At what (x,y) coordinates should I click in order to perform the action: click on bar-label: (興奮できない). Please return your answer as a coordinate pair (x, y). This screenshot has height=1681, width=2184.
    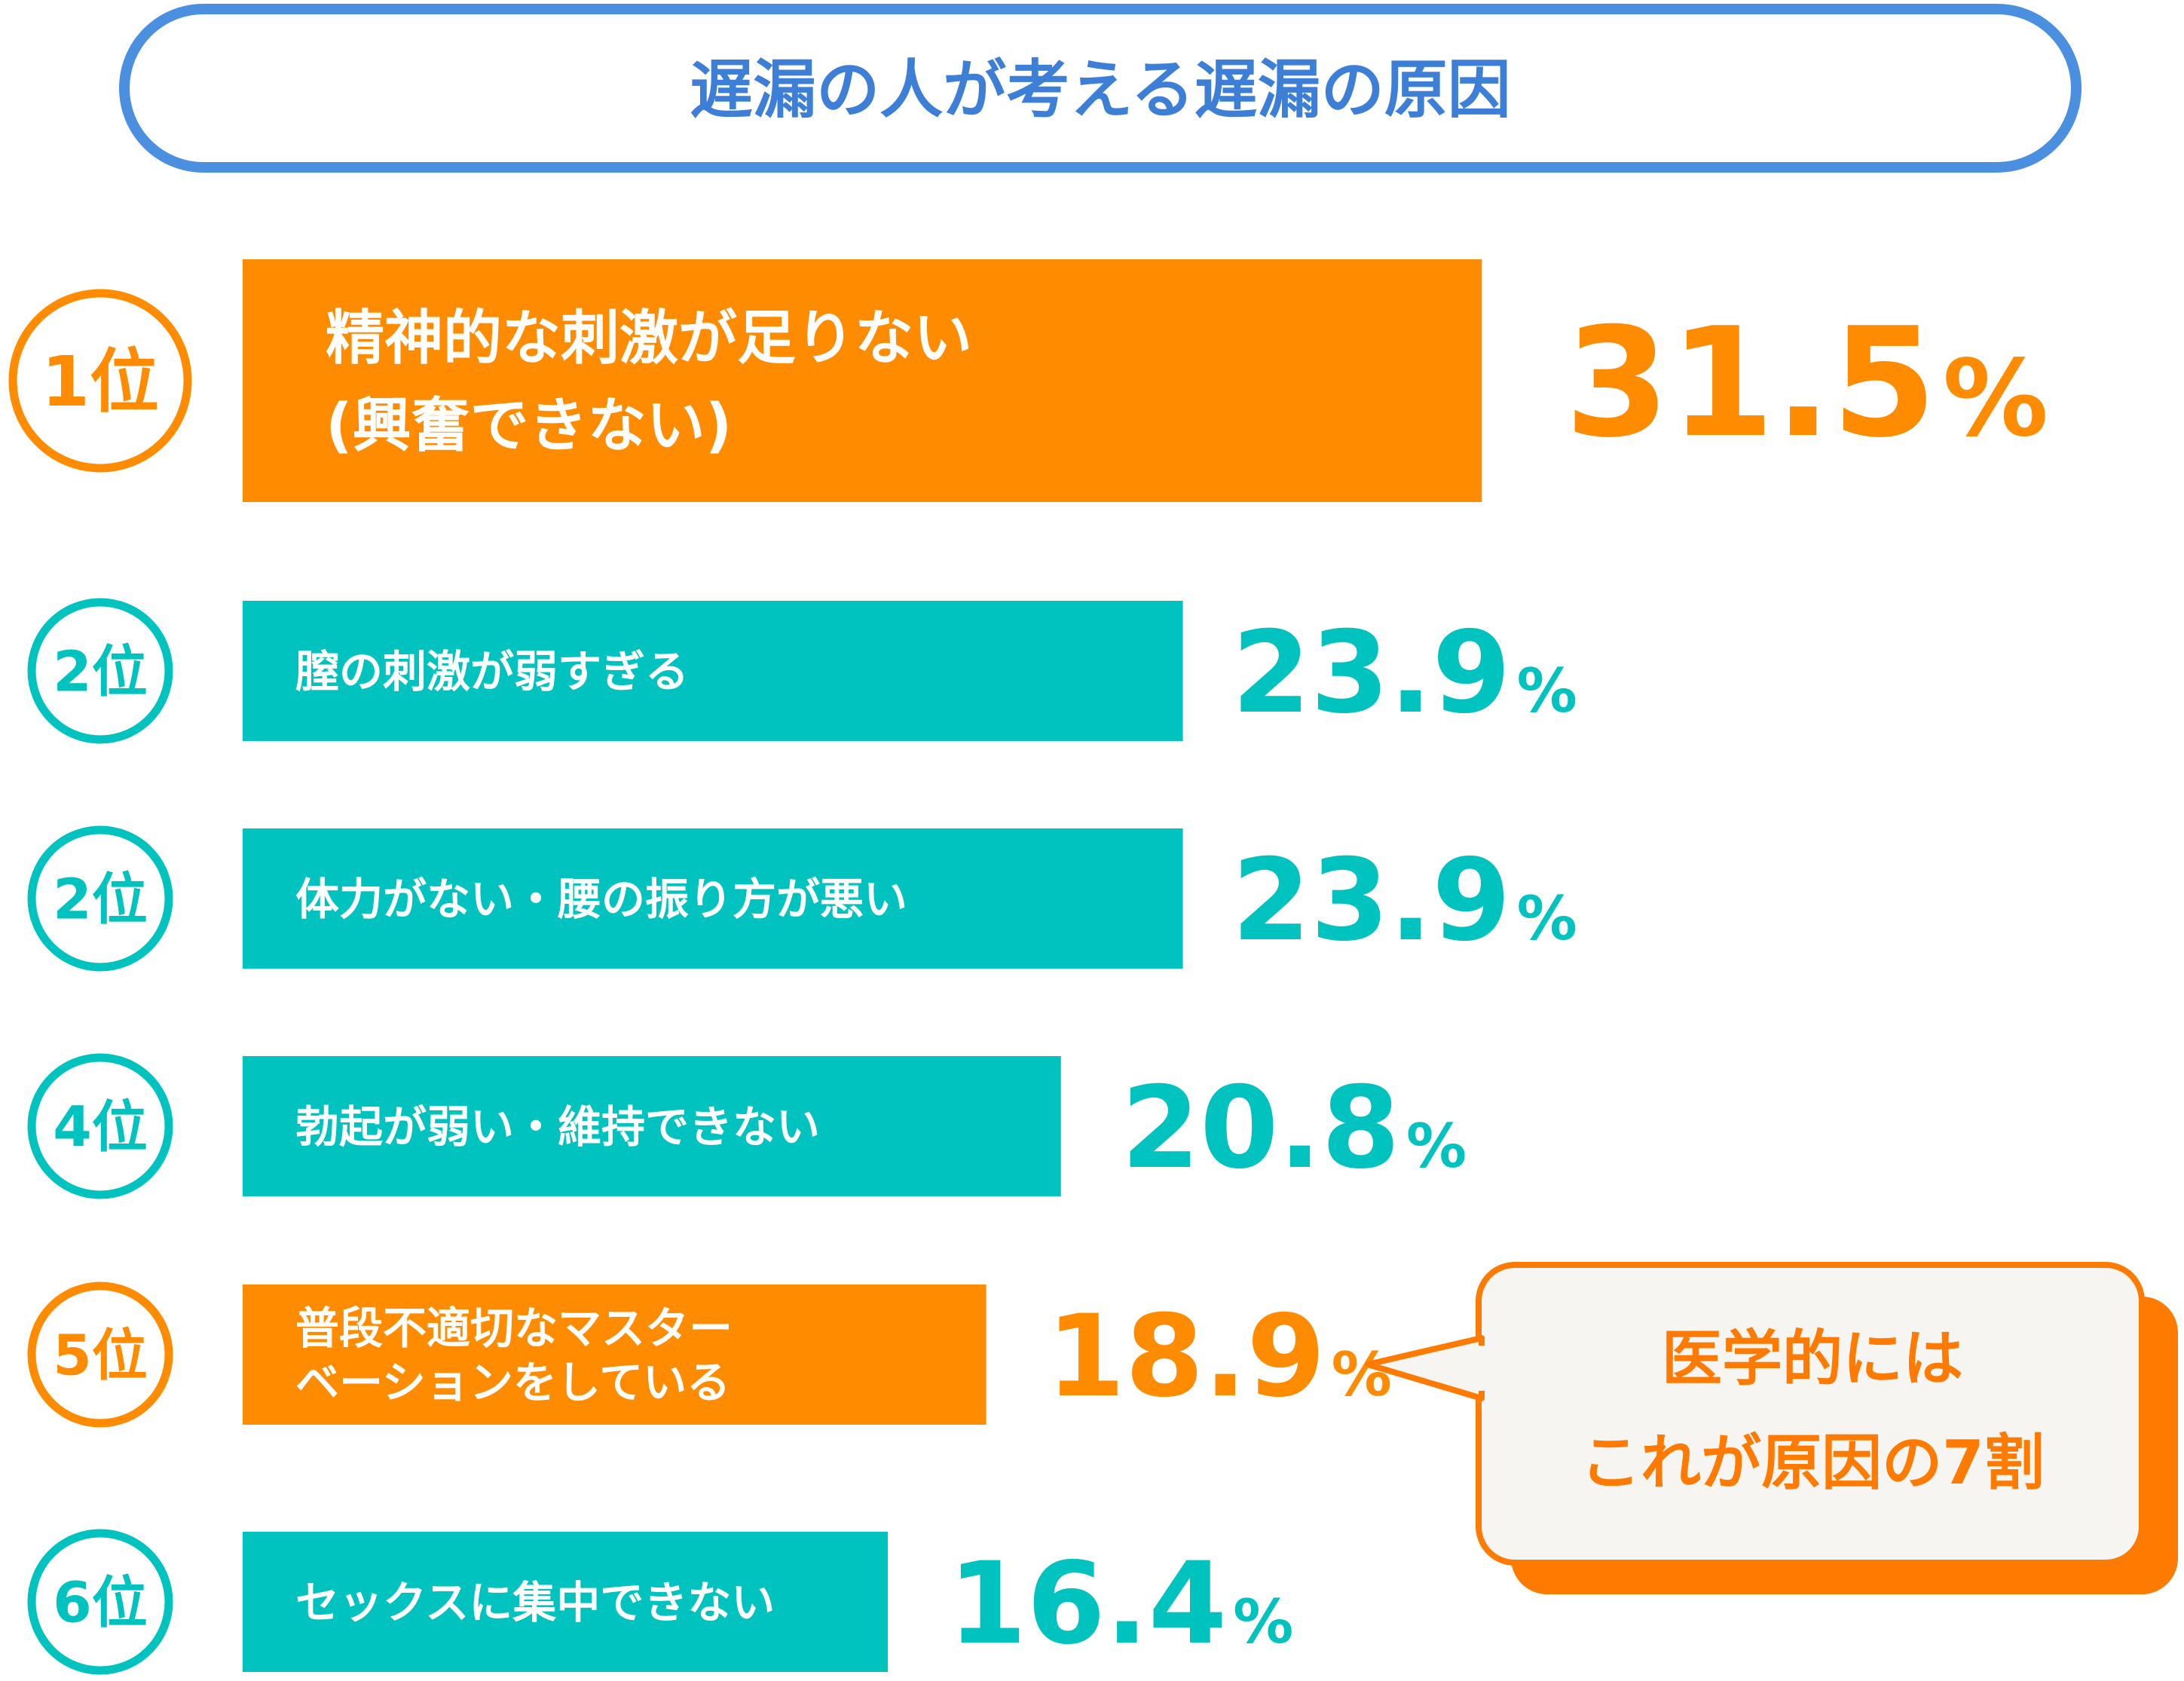
    Looking at the image, I should click on (529, 426).